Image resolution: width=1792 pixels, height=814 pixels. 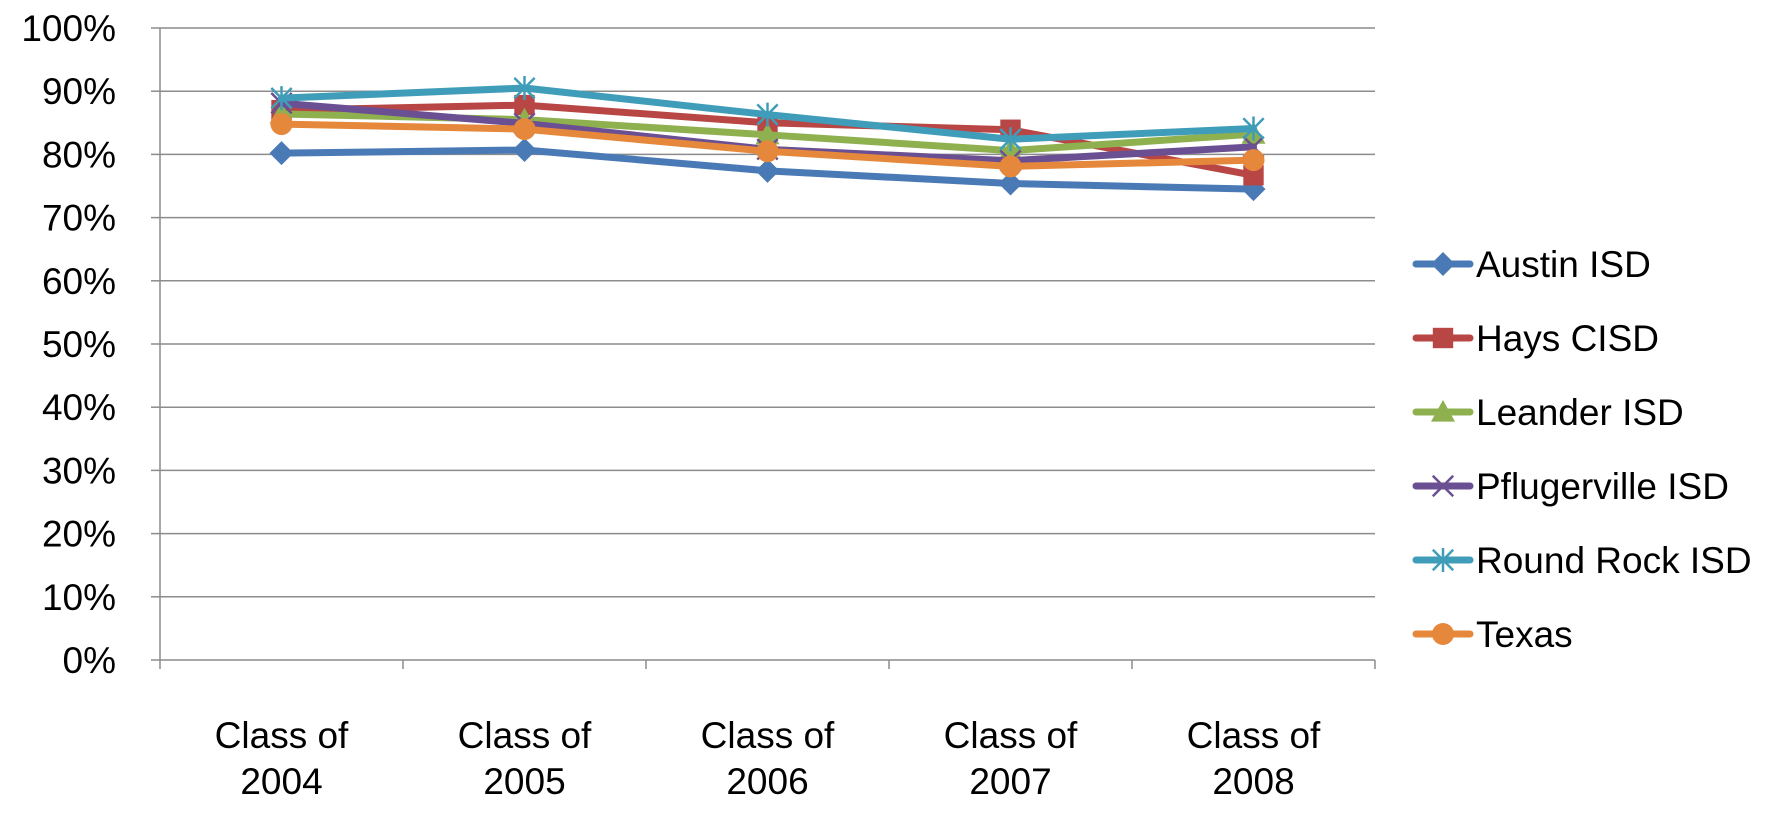 I want to click on y-tick-label: 40%, so click(x=79, y=407).